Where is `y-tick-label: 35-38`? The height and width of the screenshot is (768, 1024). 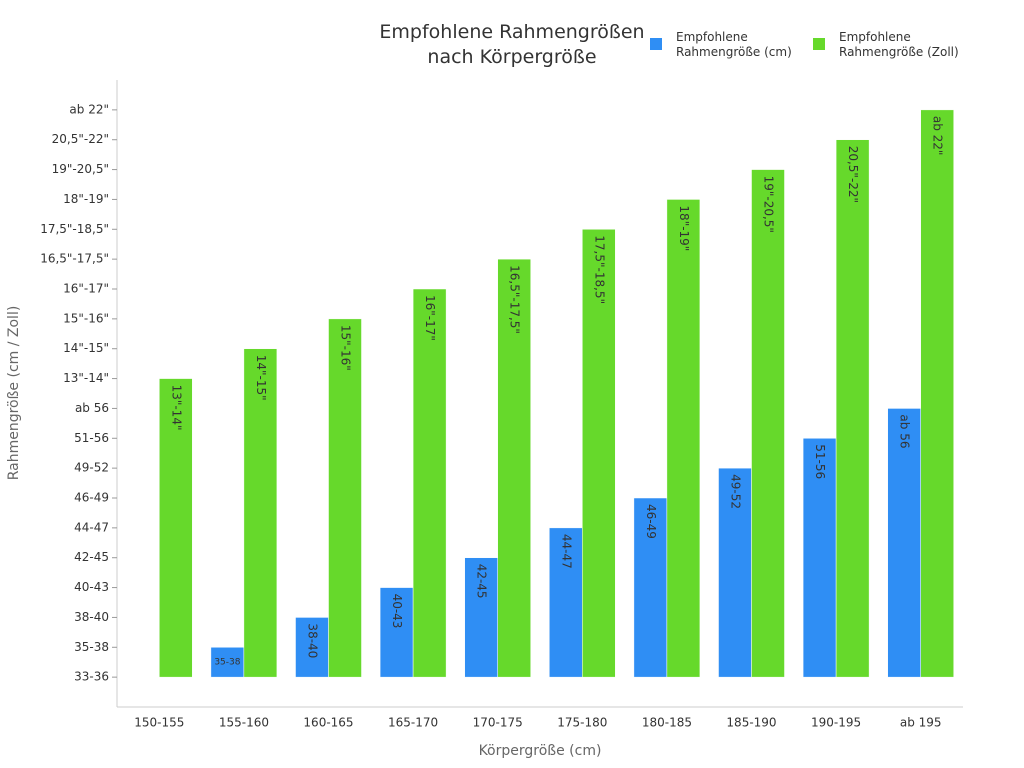
y-tick-label: 35-38 is located at coordinates (91, 647).